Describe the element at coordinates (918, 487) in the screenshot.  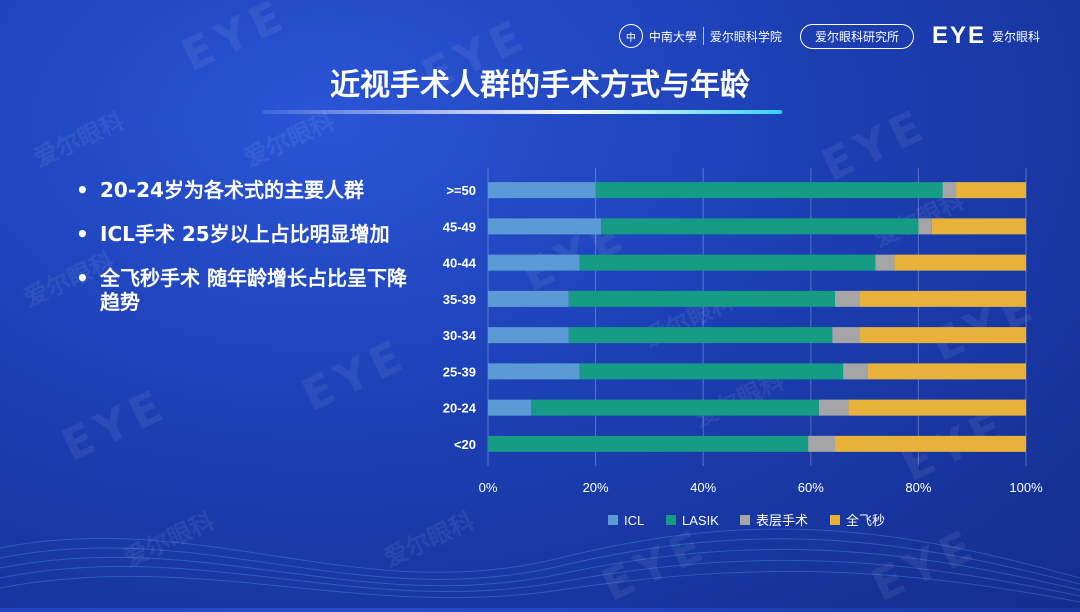
I see `x-tick-label: 80%` at that location.